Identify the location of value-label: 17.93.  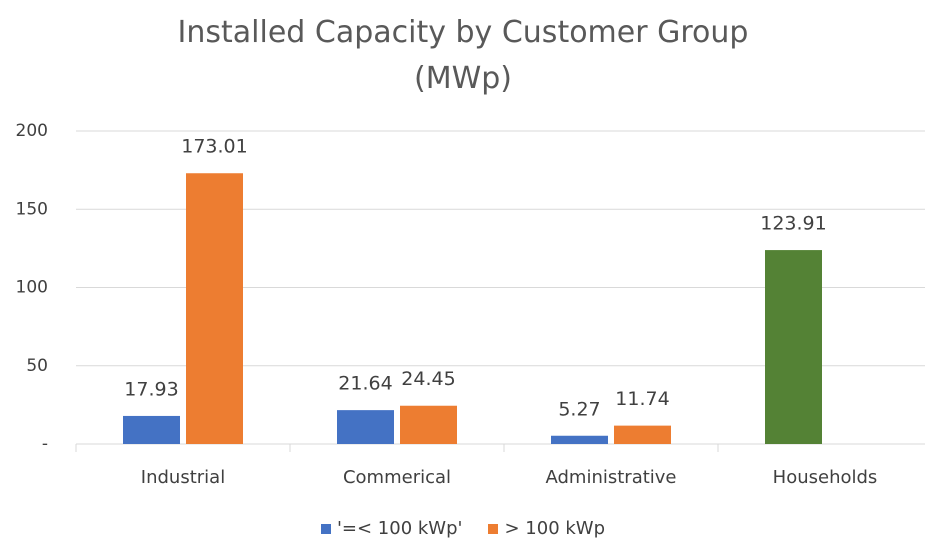
(151, 389).